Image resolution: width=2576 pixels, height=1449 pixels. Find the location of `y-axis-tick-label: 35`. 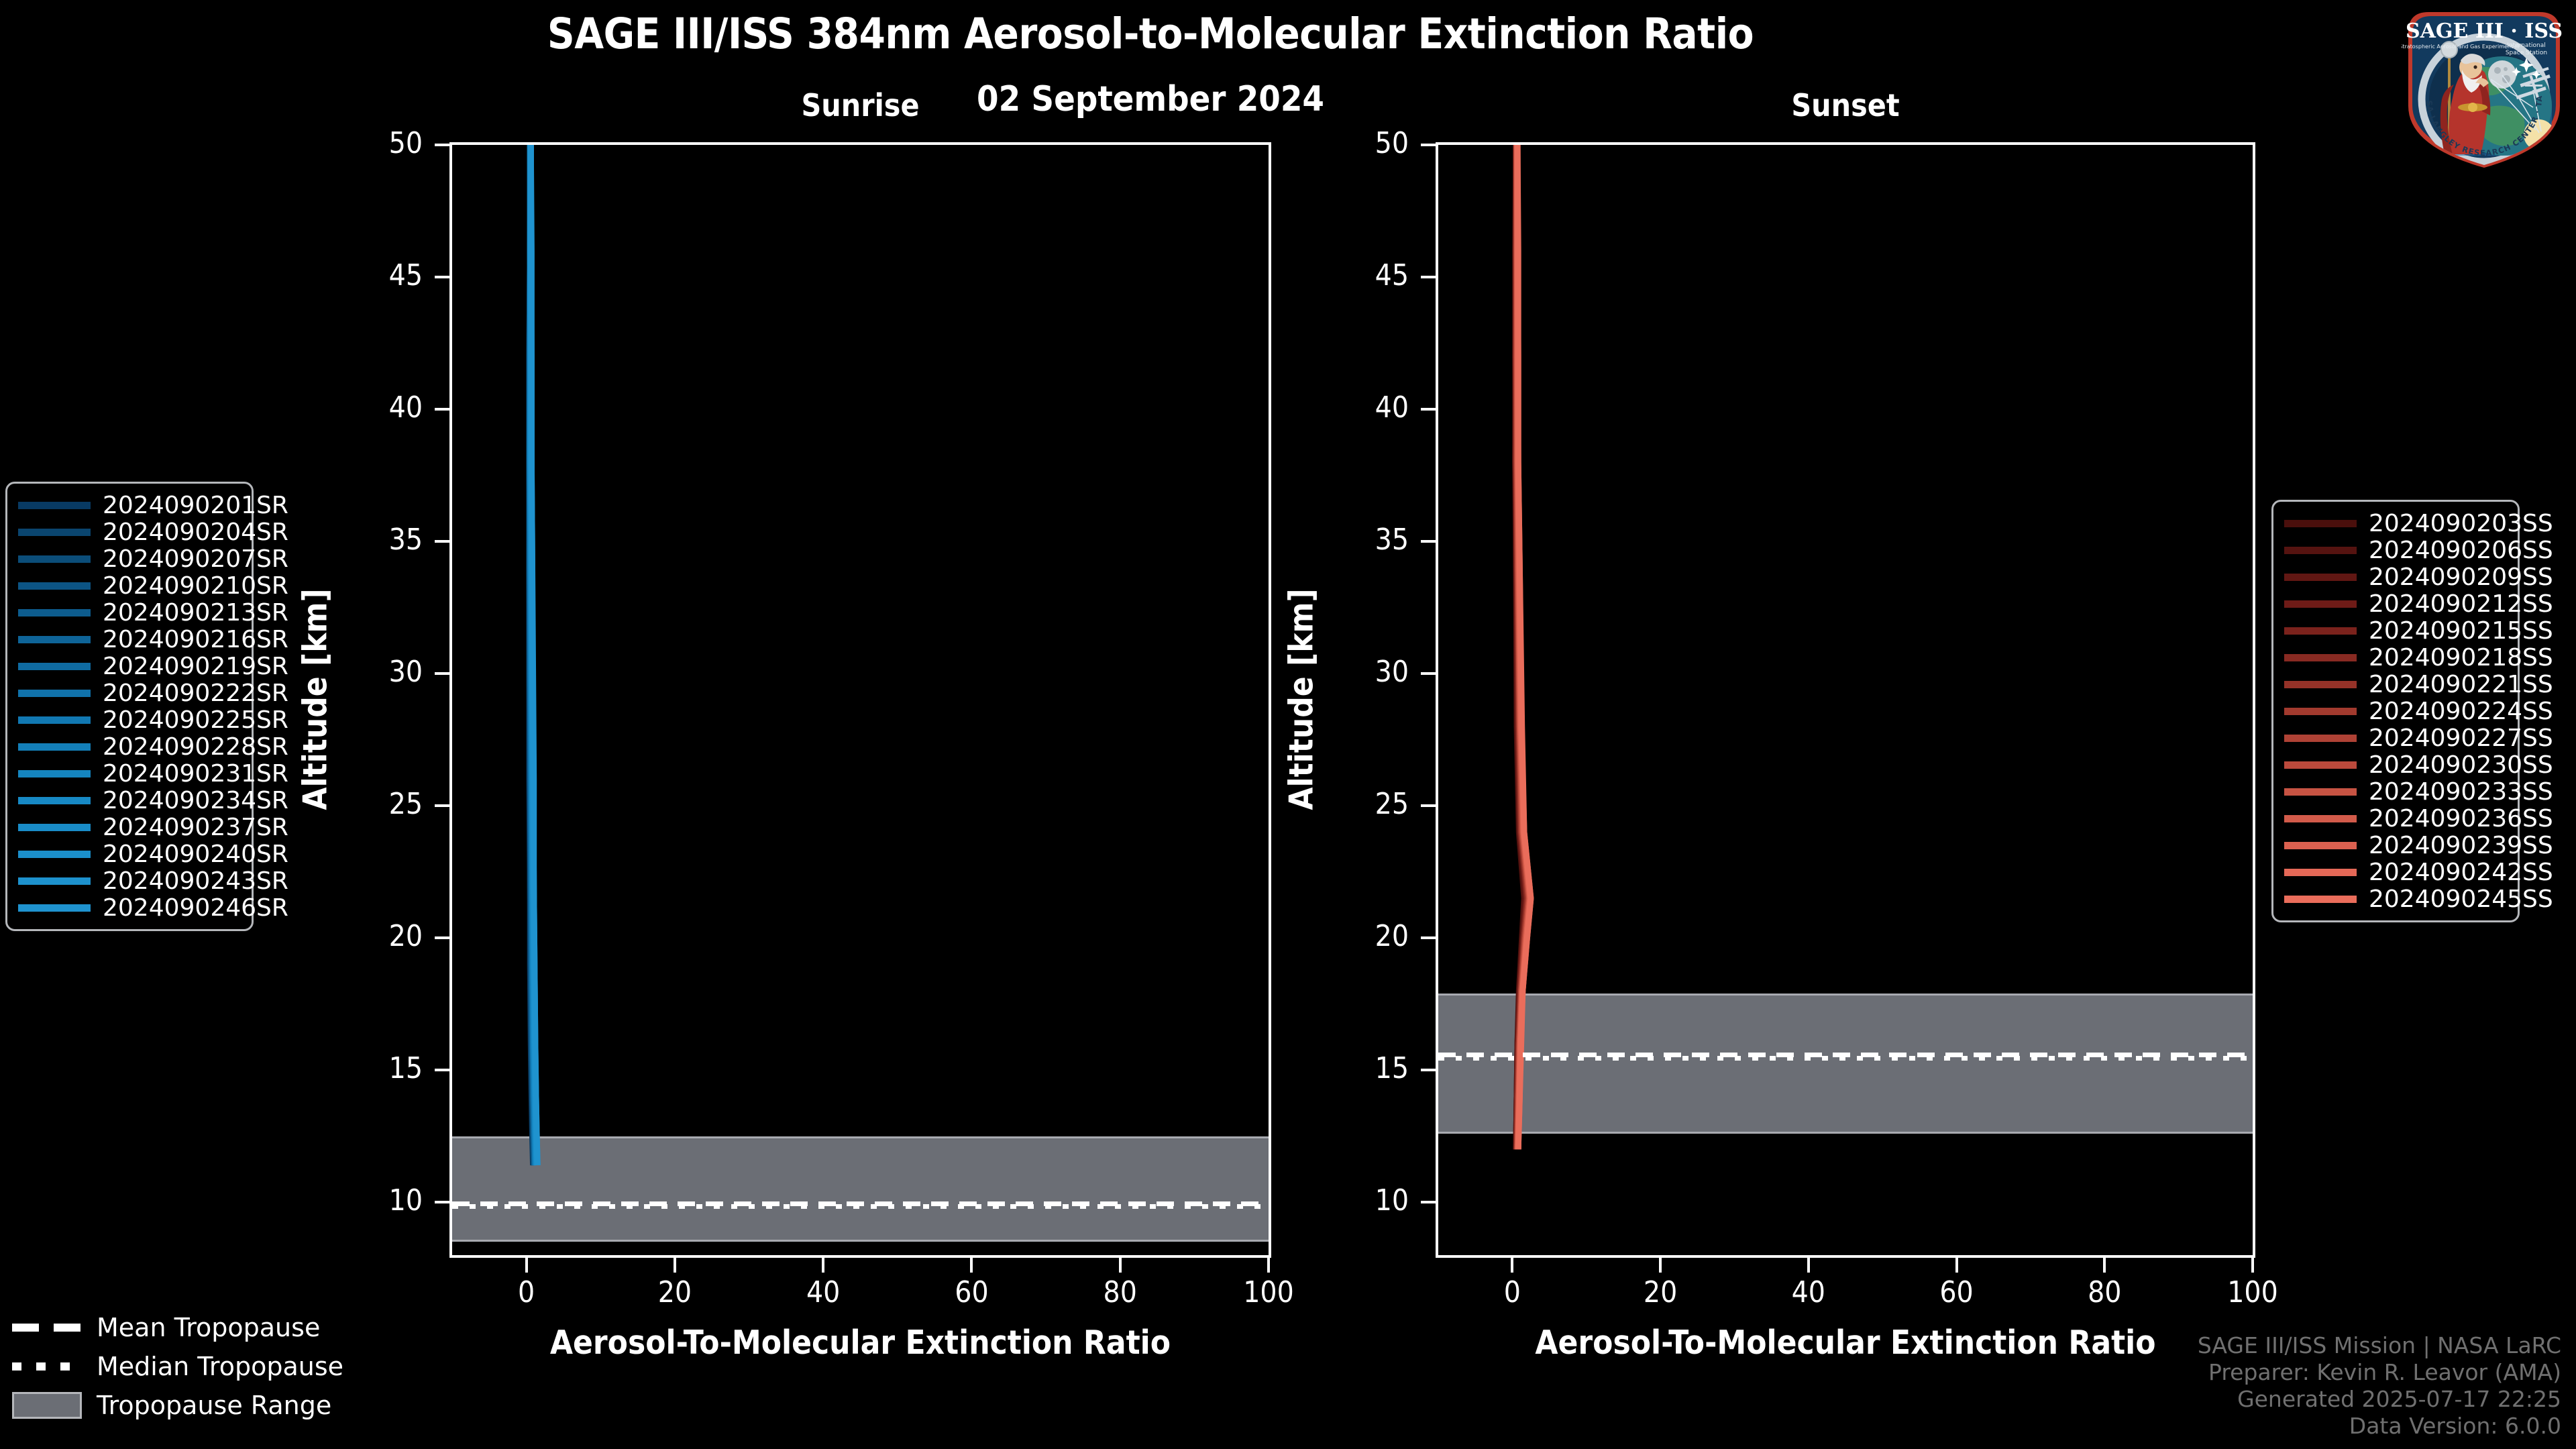

y-axis-tick-label: 35 is located at coordinates (405, 540).